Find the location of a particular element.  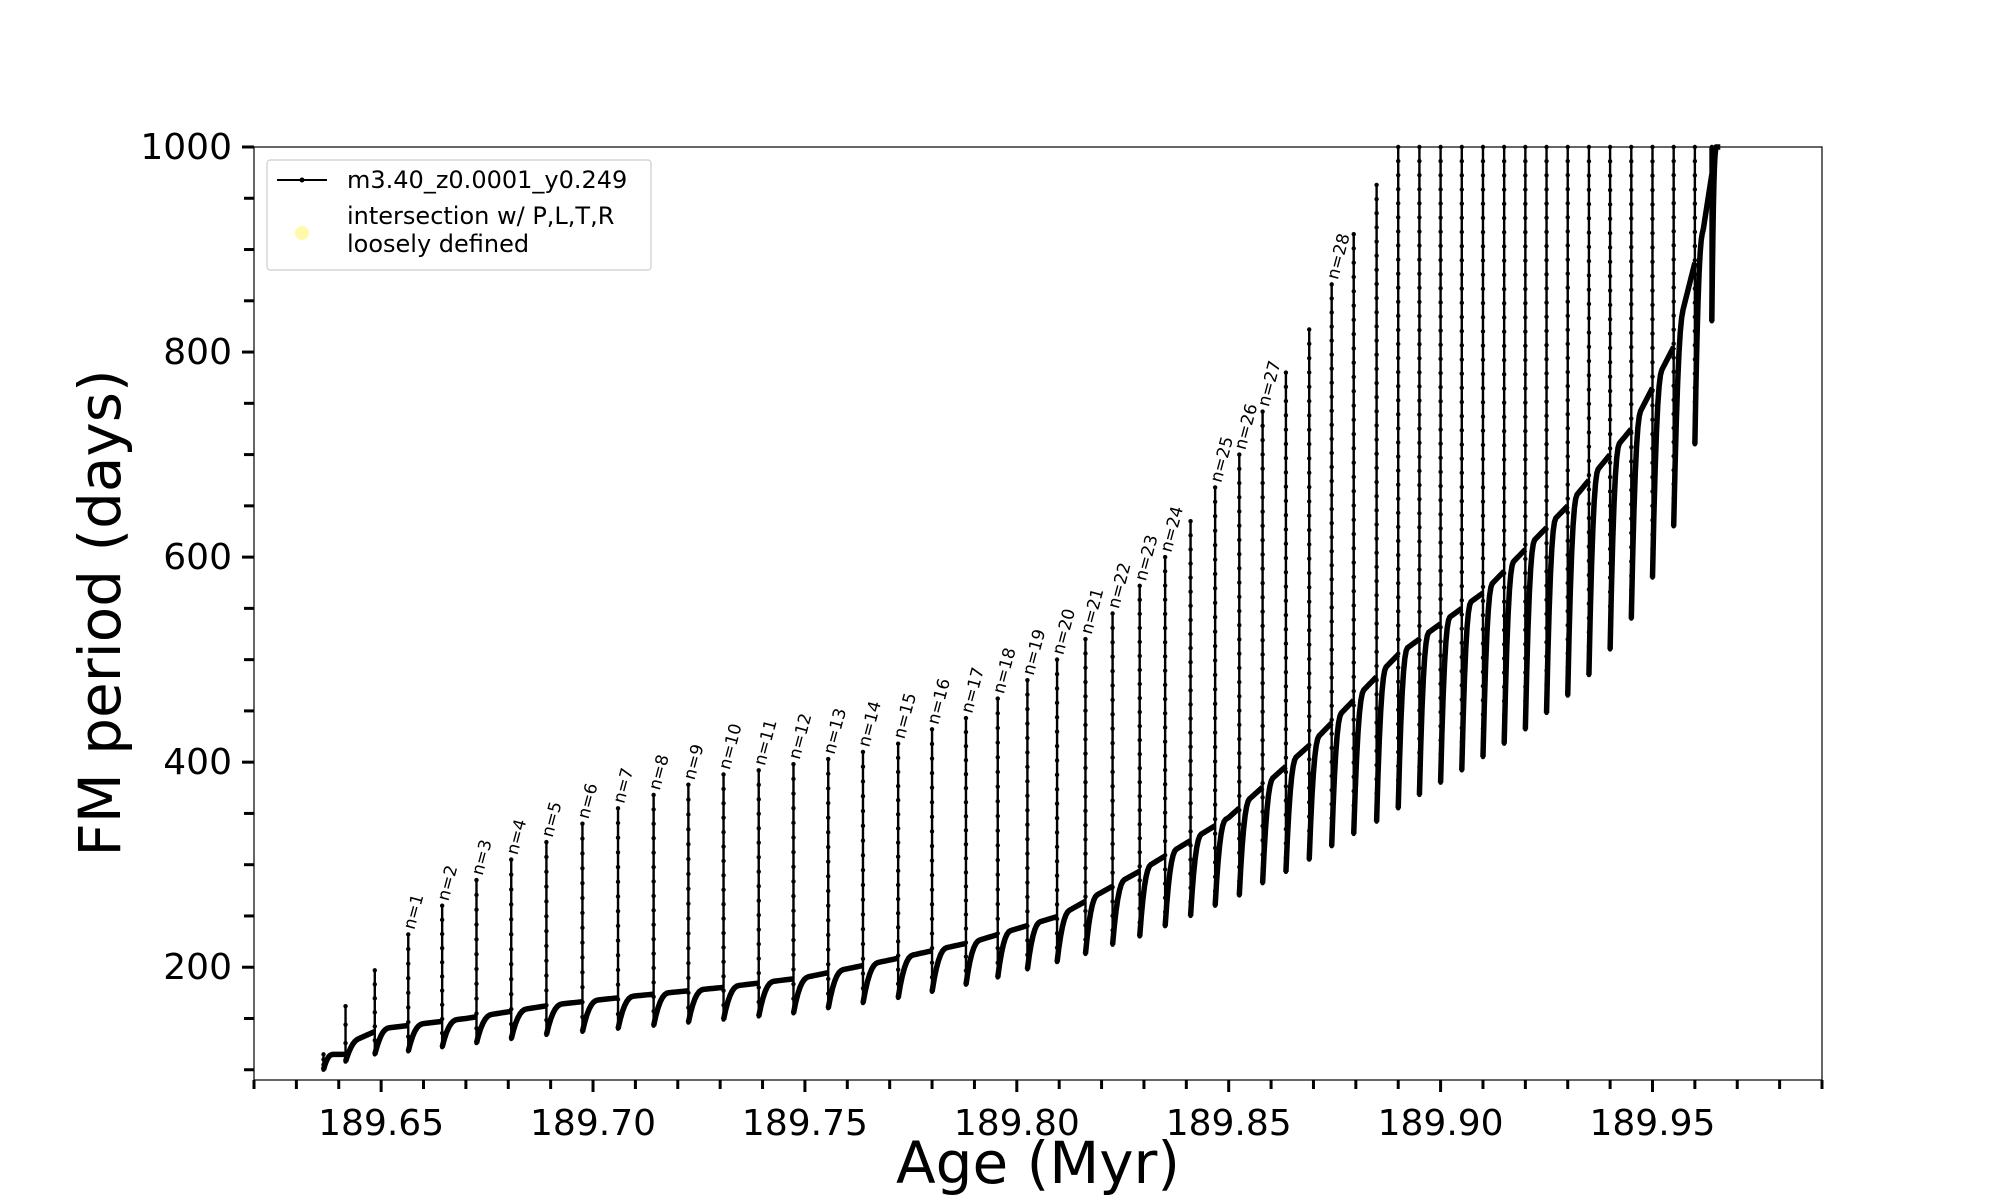

y-tick-label: 1000 is located at coordinates (186, 147).